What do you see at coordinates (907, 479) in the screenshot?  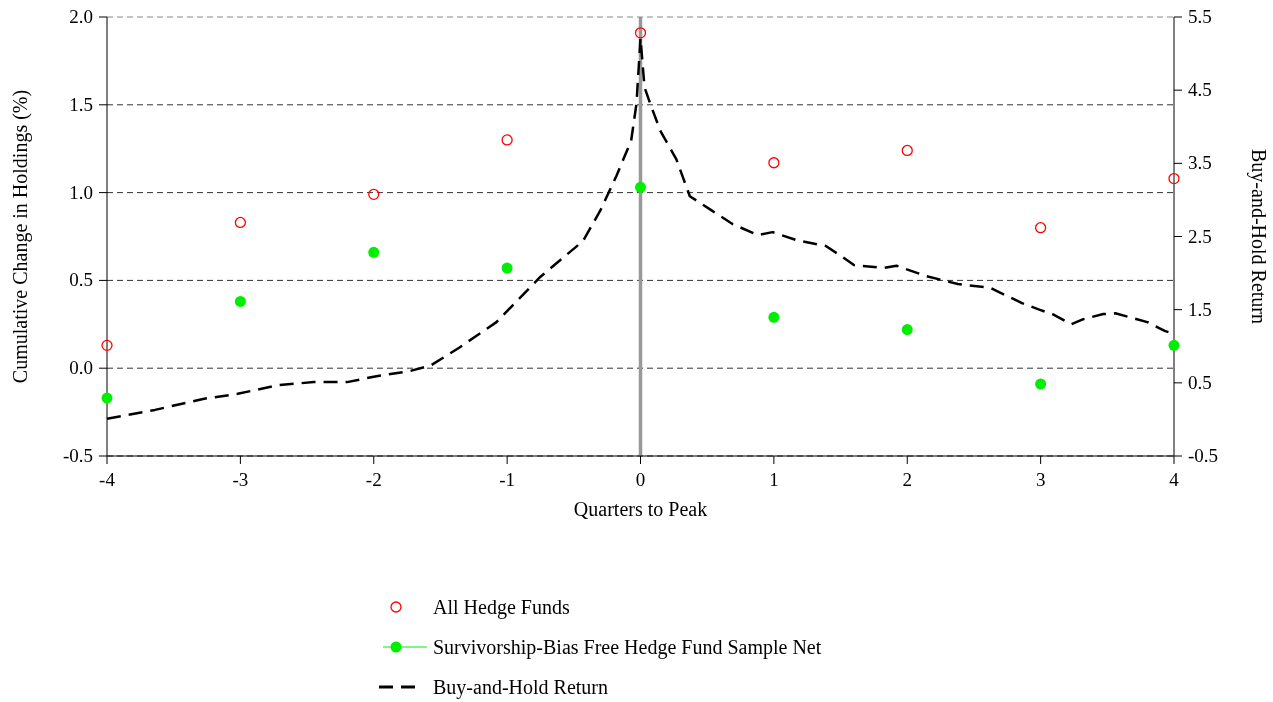 I see `x-tick-label: 2` at bounding box center [907, 479].